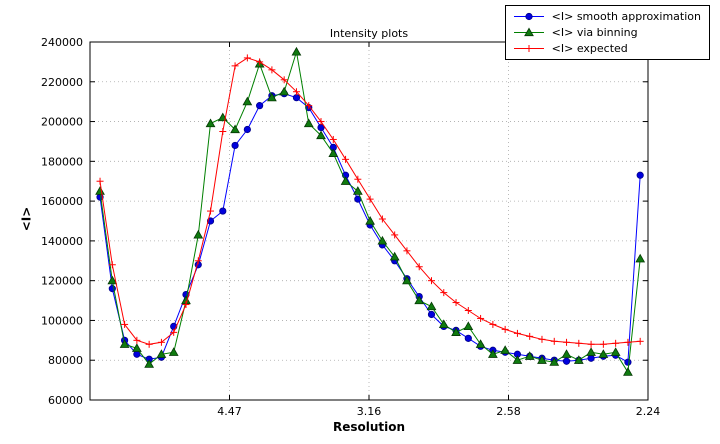  I want to click on y-tick-label: 240000, so click(62, 42).